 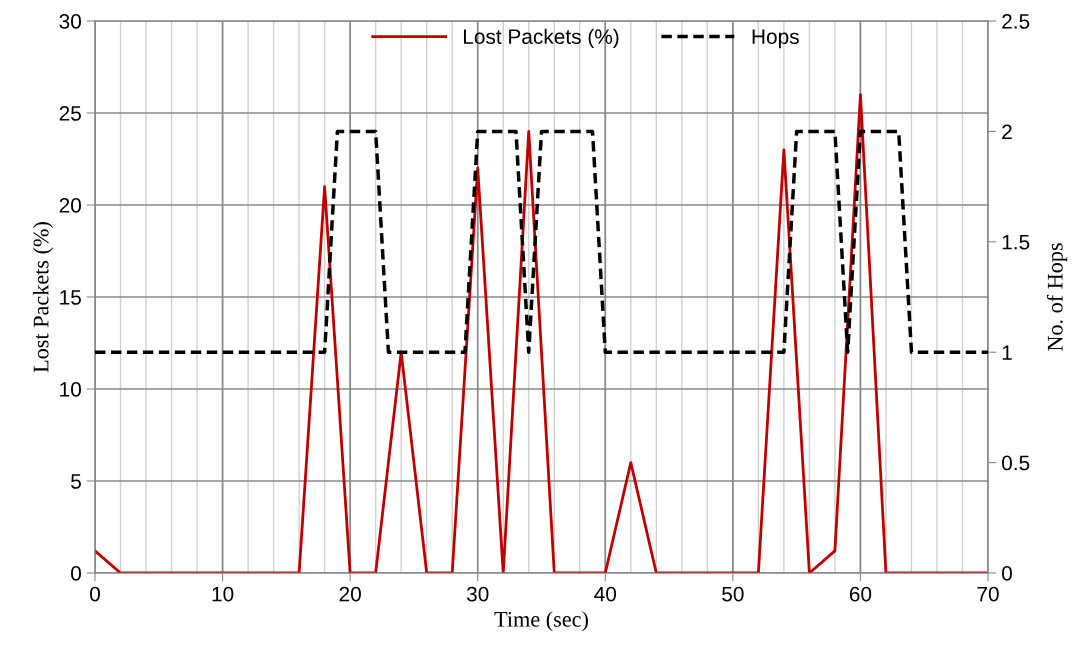 What do you see at coordinates (605, 594) in the screenshot?
I see `x-tick-label: 40` at bounding box center [605, 594].